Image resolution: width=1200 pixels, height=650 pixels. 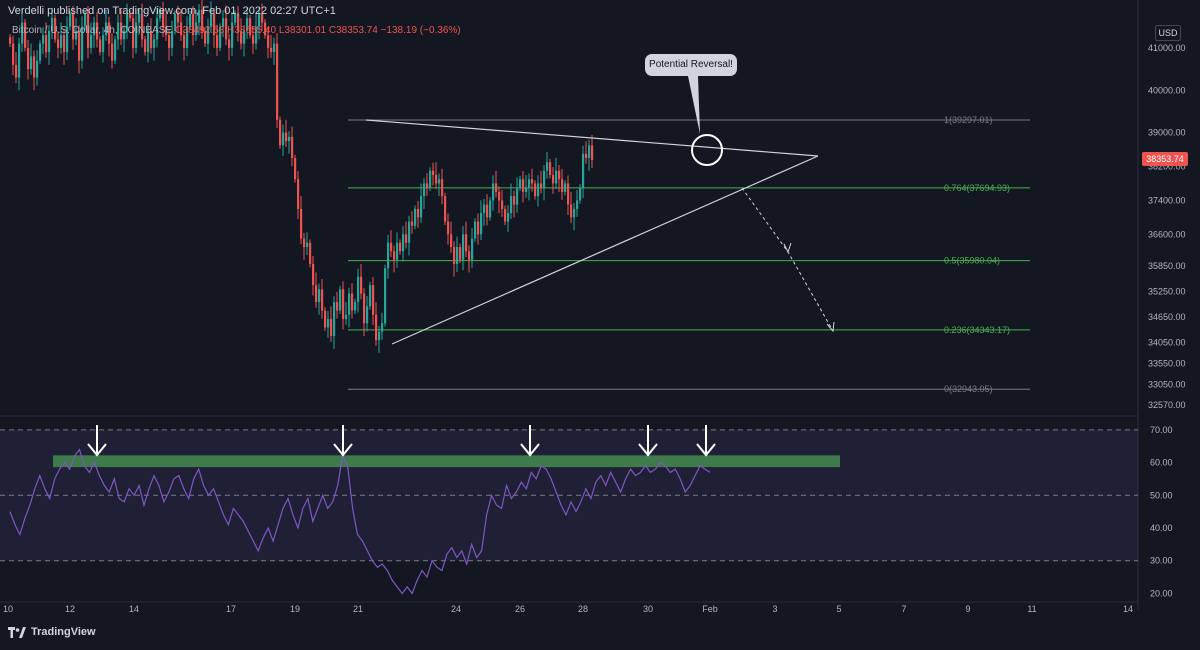 What do you see at coordinates (838, 609) in the screenshot?
I see `time-axis-tick-12: 5` at bounding box center [838, 609].